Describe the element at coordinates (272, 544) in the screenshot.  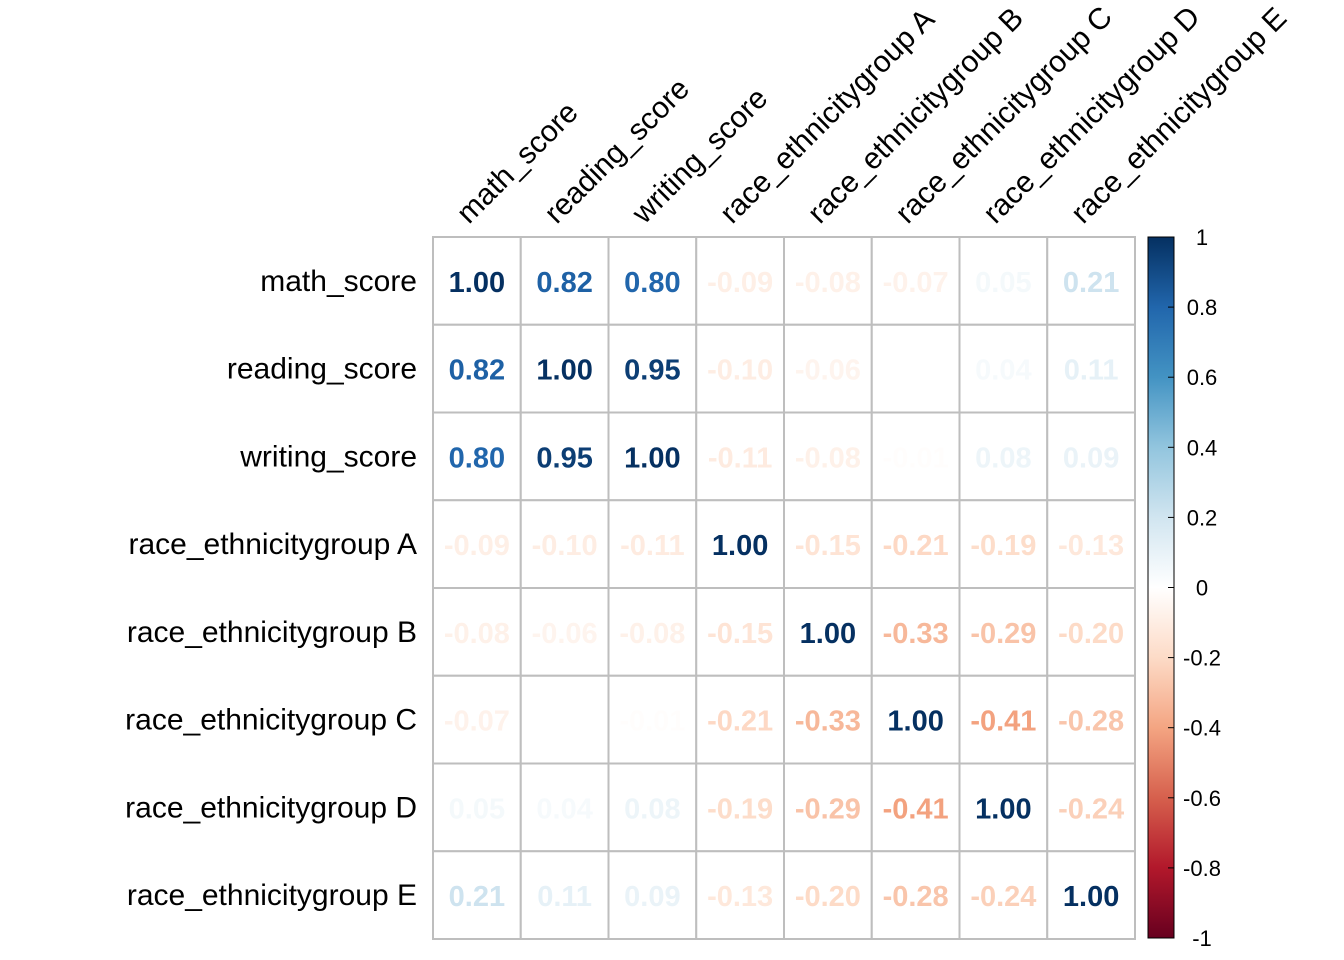
I see `row-label: race_ethnicitygroup A` at that location.